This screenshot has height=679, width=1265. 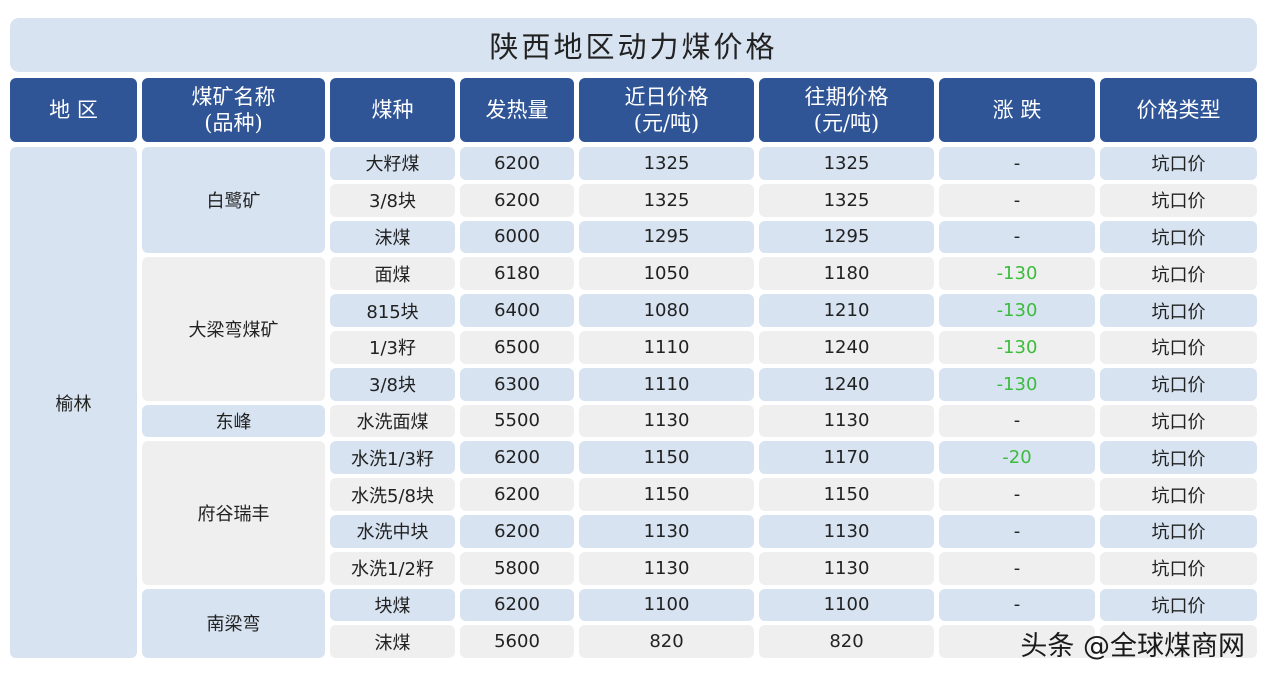 I want to click on header-label: 涨 跌, so click(x=1017, y=110).